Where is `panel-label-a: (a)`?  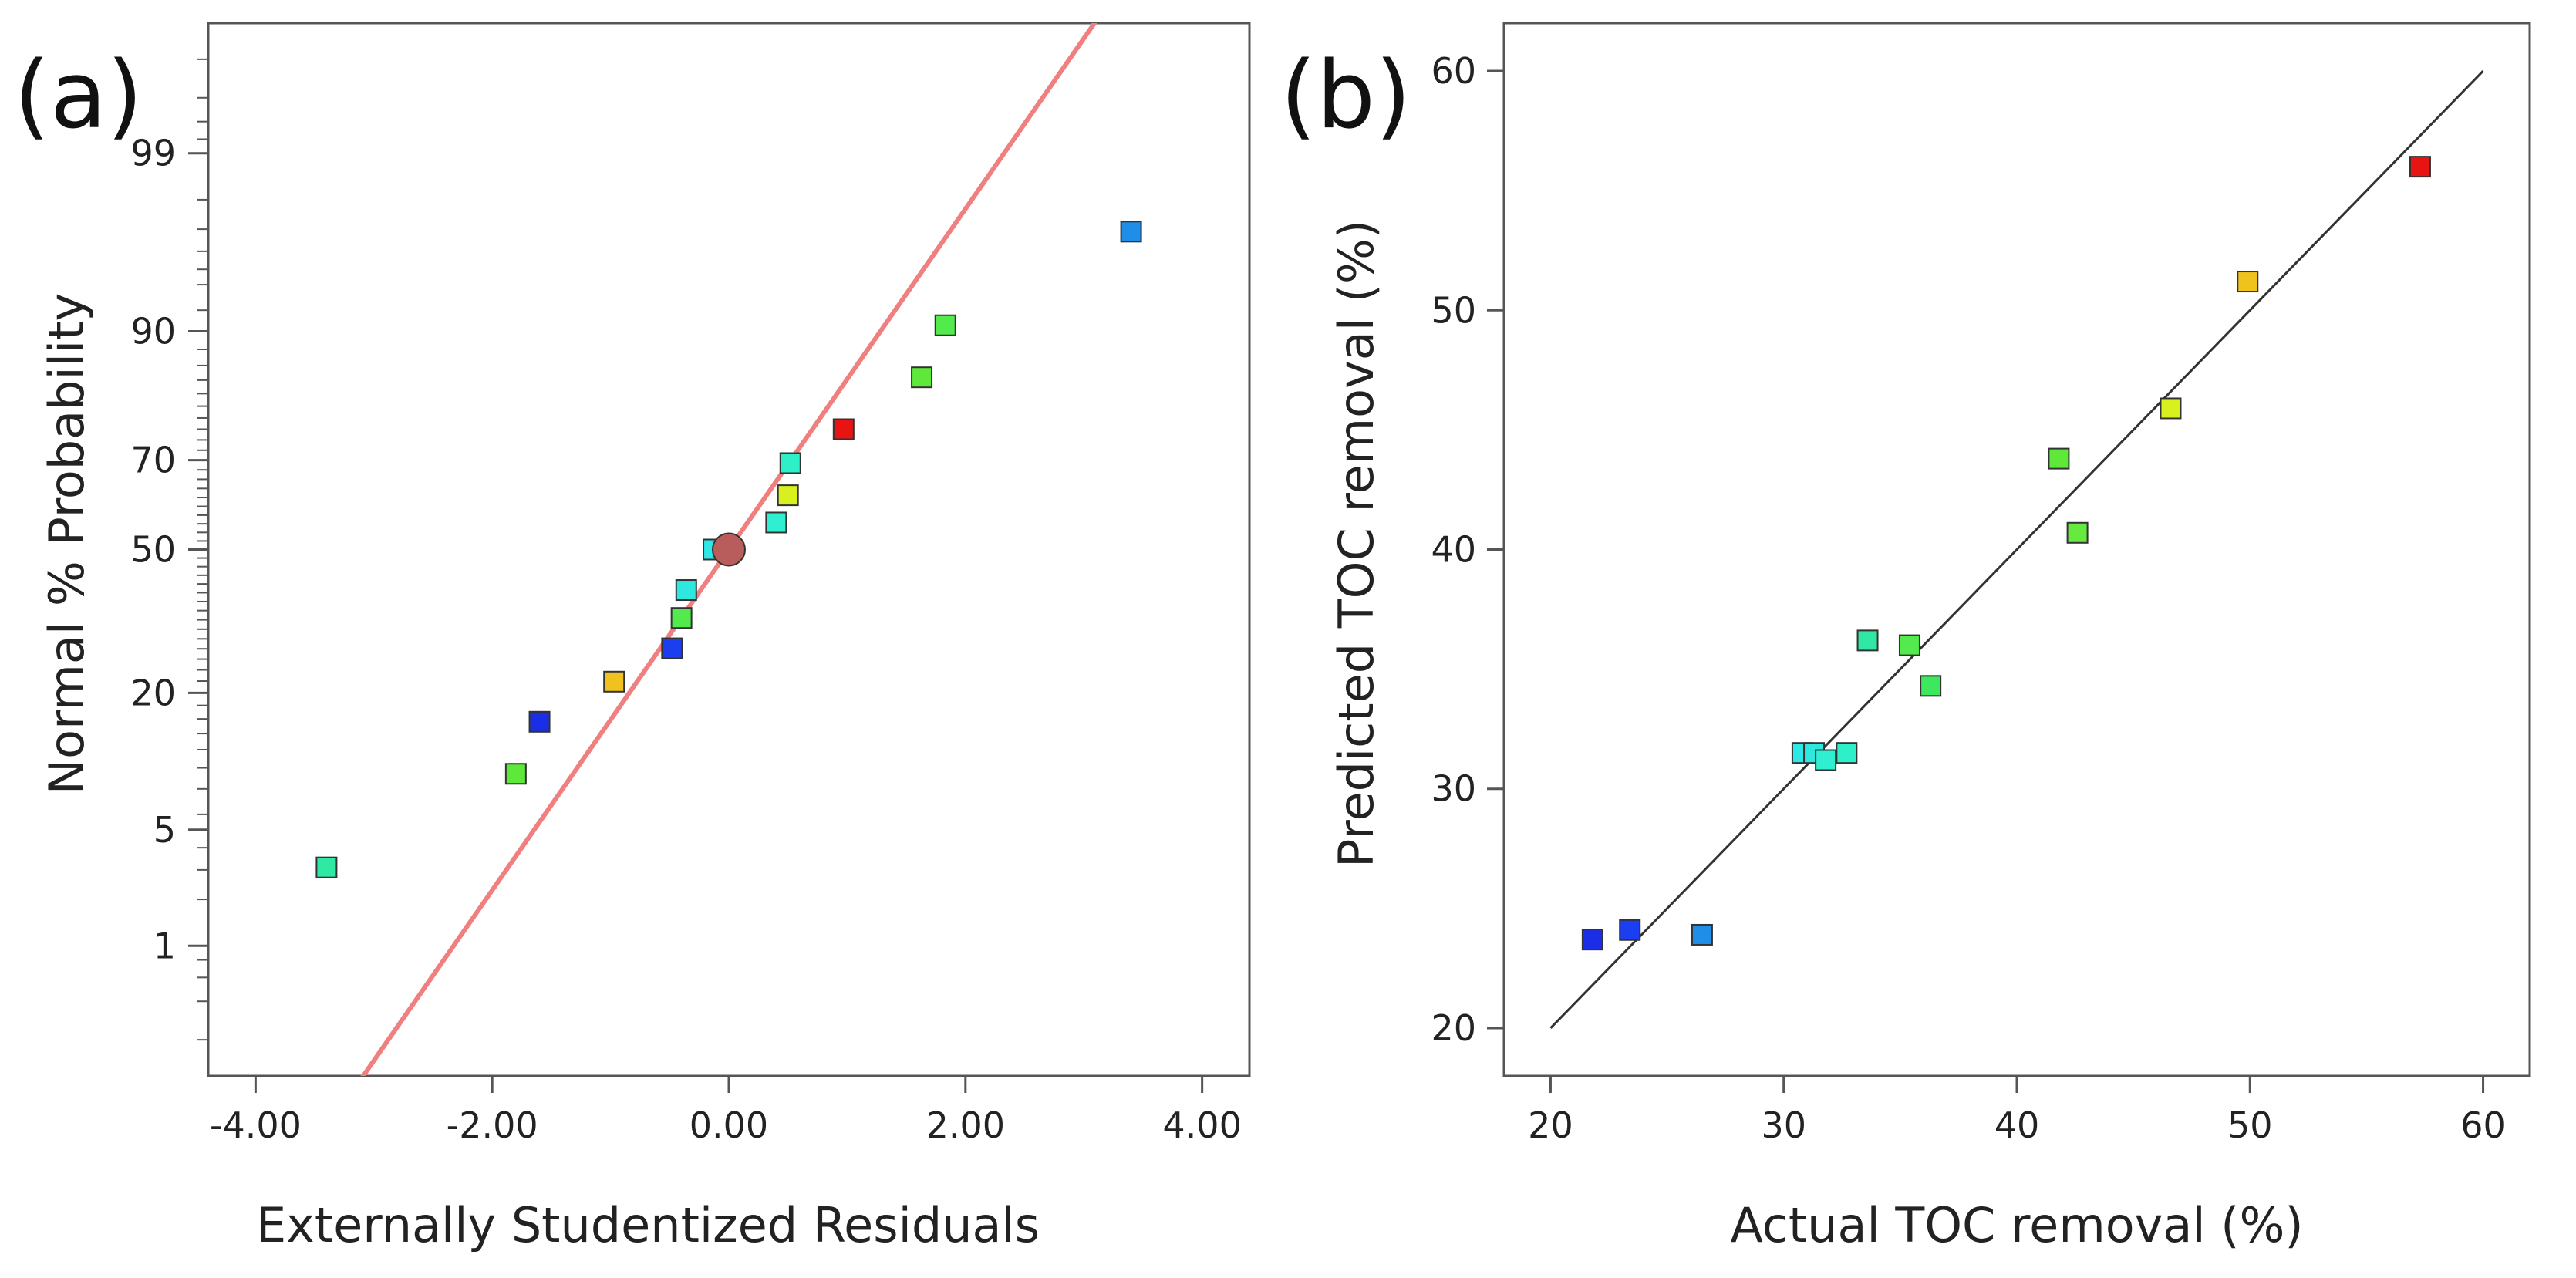
panel-label-a: (a) is located at coordinates (78, 96).